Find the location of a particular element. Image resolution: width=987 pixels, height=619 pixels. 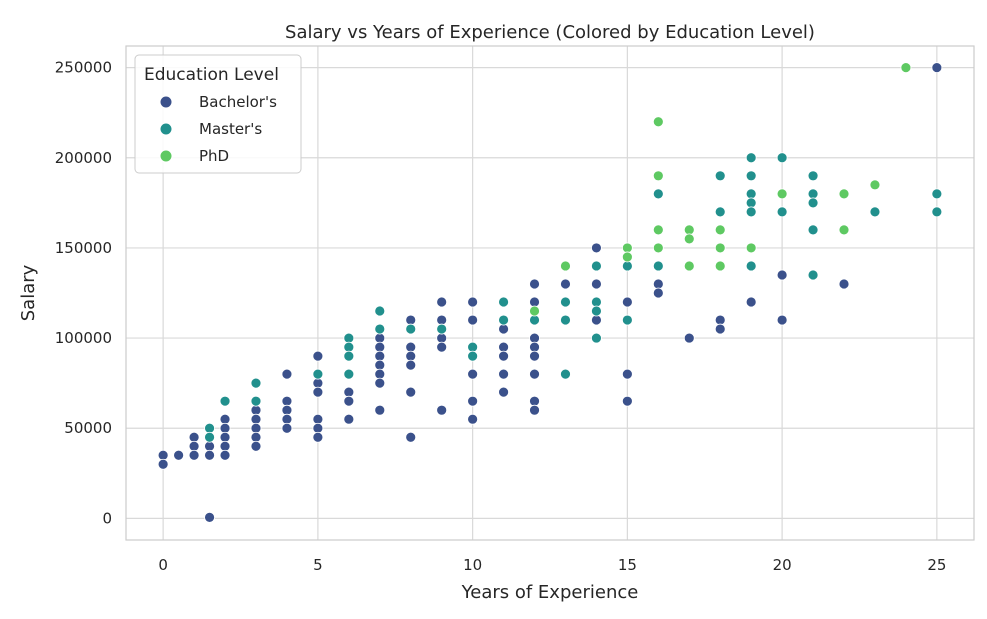

y-axis-label: Salary is located at coordinates (28, 292).